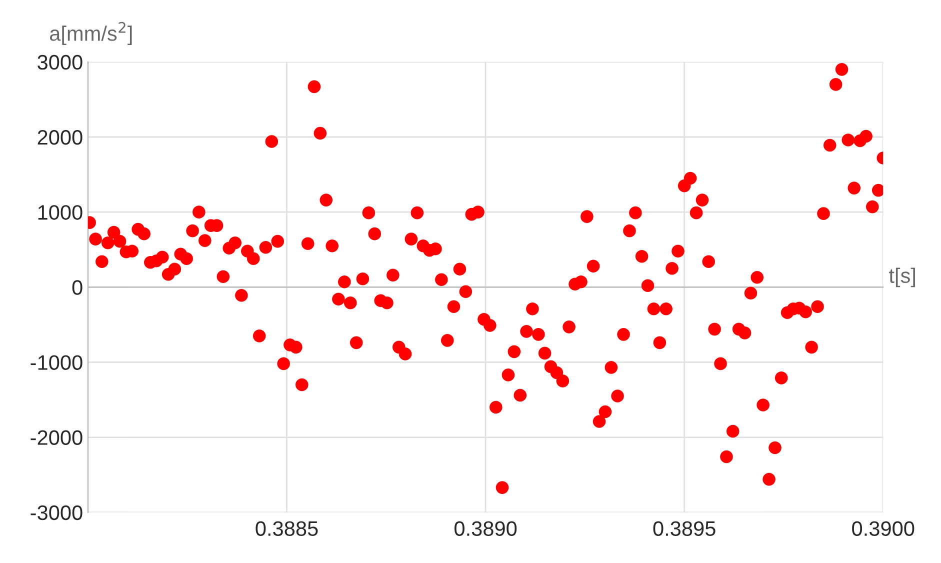 This screenshot has height=563, width=941. Describe the element at coordinates (77, 287) in the screenshot. I see `y-tick-label: 0` at that location.